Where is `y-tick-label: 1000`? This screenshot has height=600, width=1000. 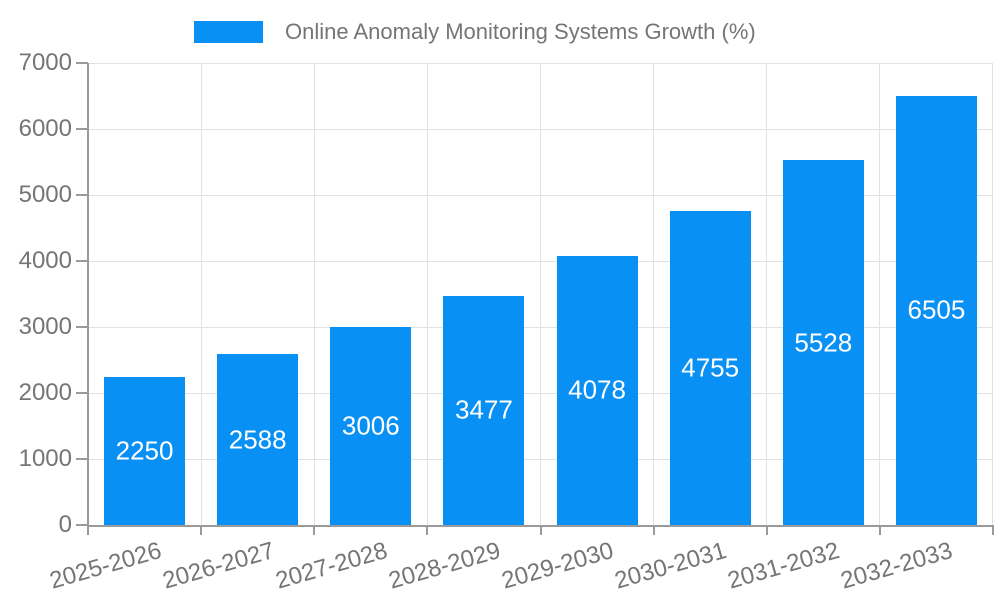
y-tick-label: 1000 is located at coordinates (45, 458).